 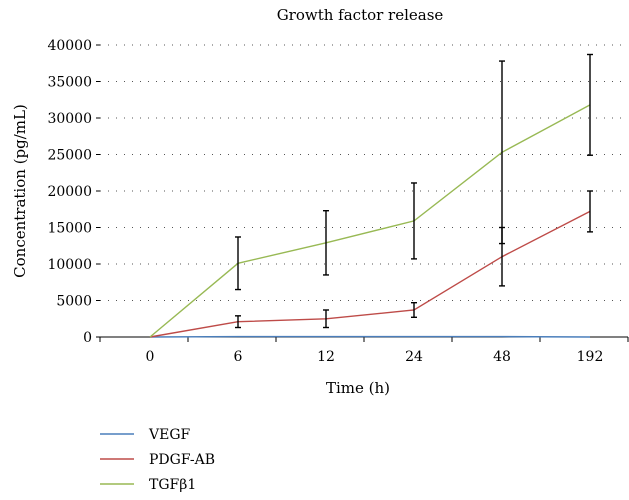 What do you see at coordinates (414, 357) in the screenshot?
I see `x-tick-label: 24` at bounding box center [414, 357].